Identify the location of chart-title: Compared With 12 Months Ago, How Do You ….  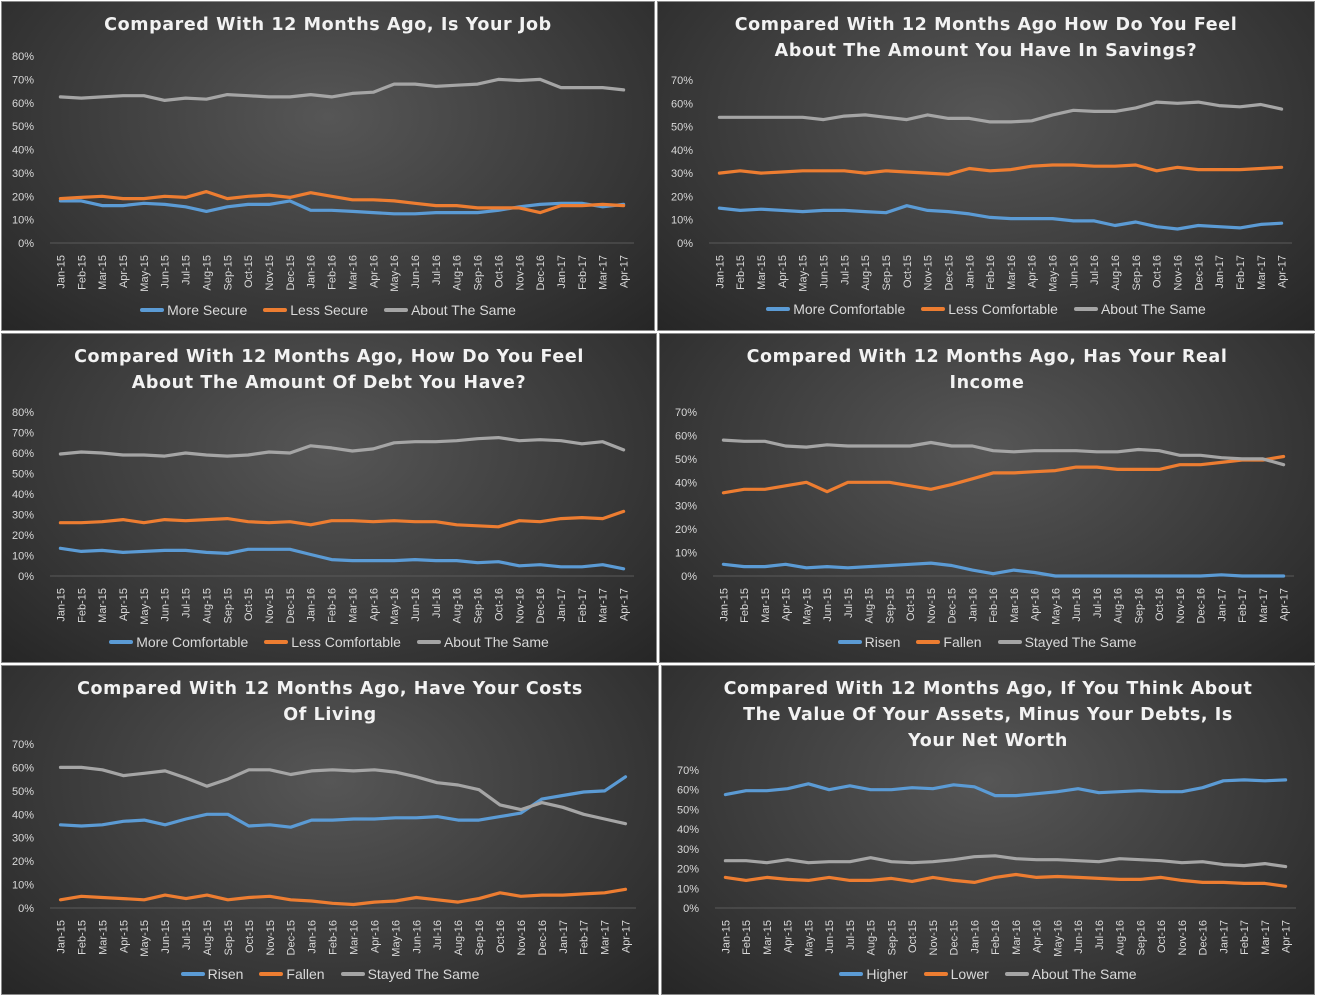
(329, 370).